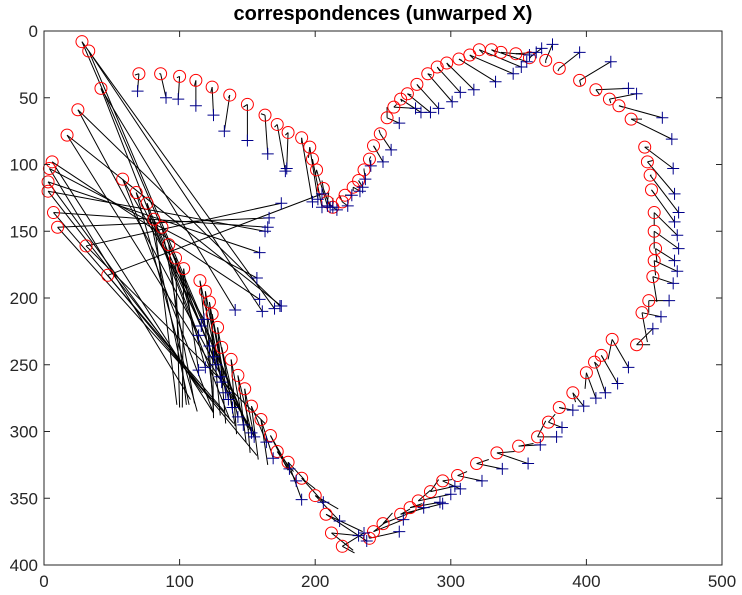 This screenshot has width=742, height=595. What do you see at coordinates (24, 231) in the screenshot?
I see `y-tick-label: 150` at bounding box center [24, 231].